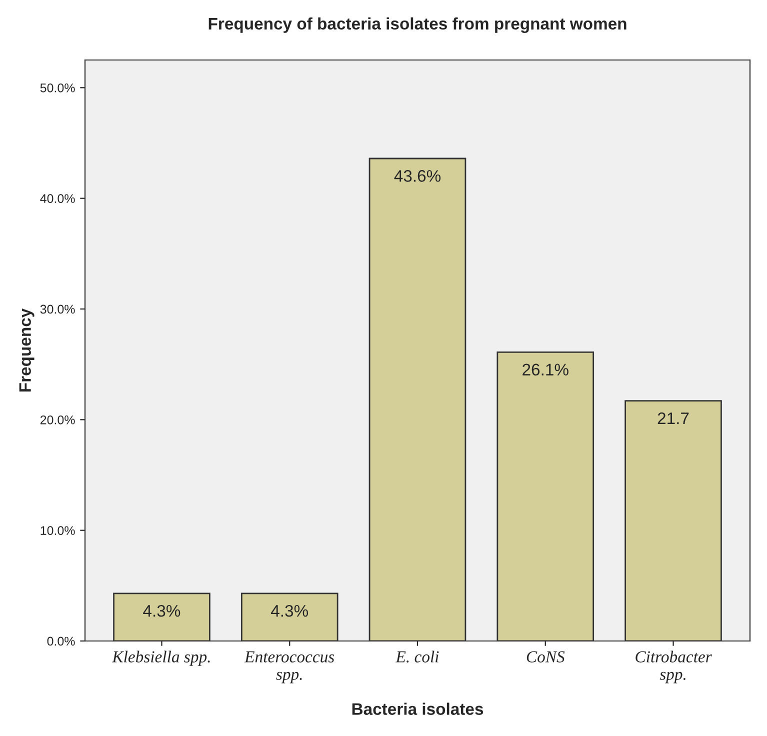 The image size is (767, 736). I want to click on data-label: 26.1%, so click(545, 370).